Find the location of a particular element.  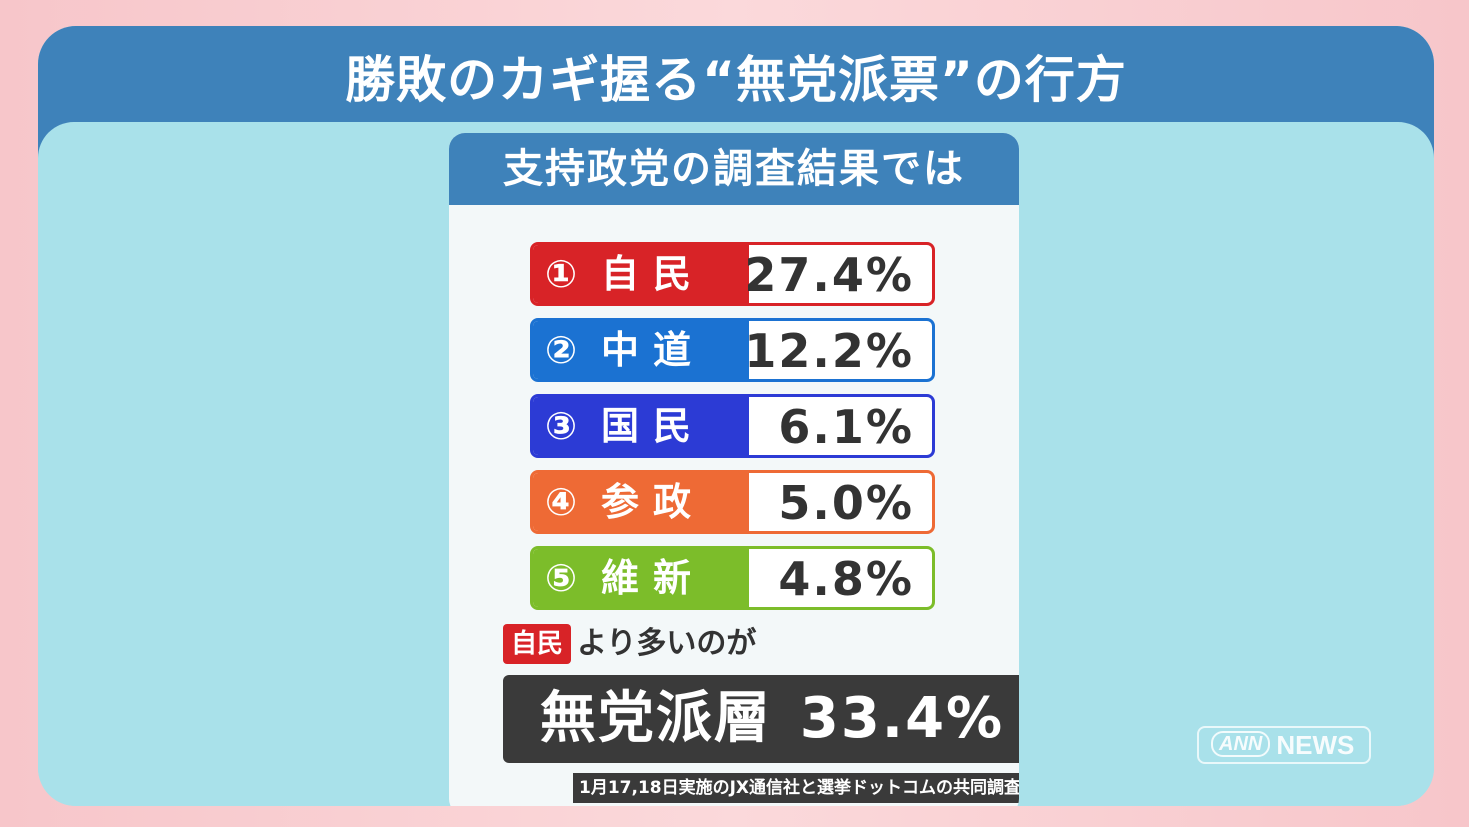

party-label: ① 自民 is located at coordinates (641, 274).